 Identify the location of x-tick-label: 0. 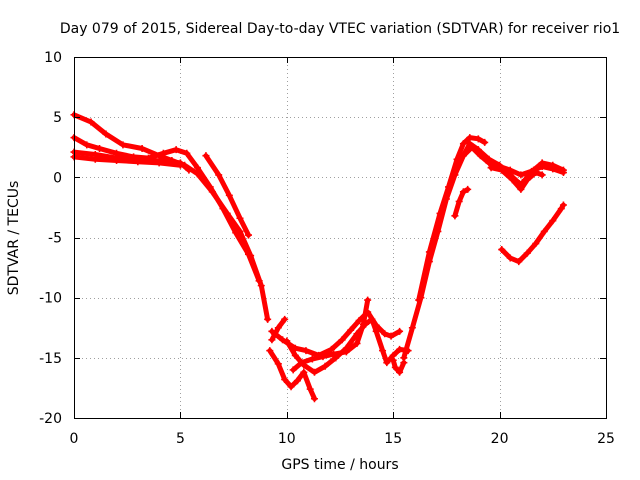
(74, 439).